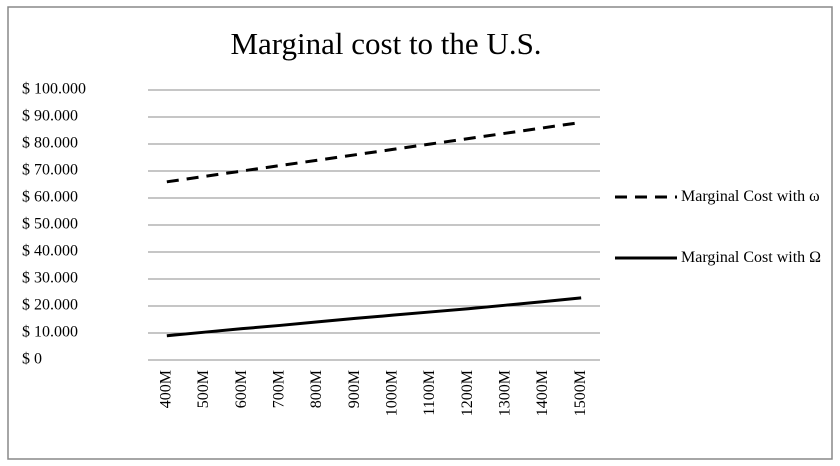 The height and width of the screenshot is (466, 840). I want to click on x-tick-label: 400M, so click(166, 389).